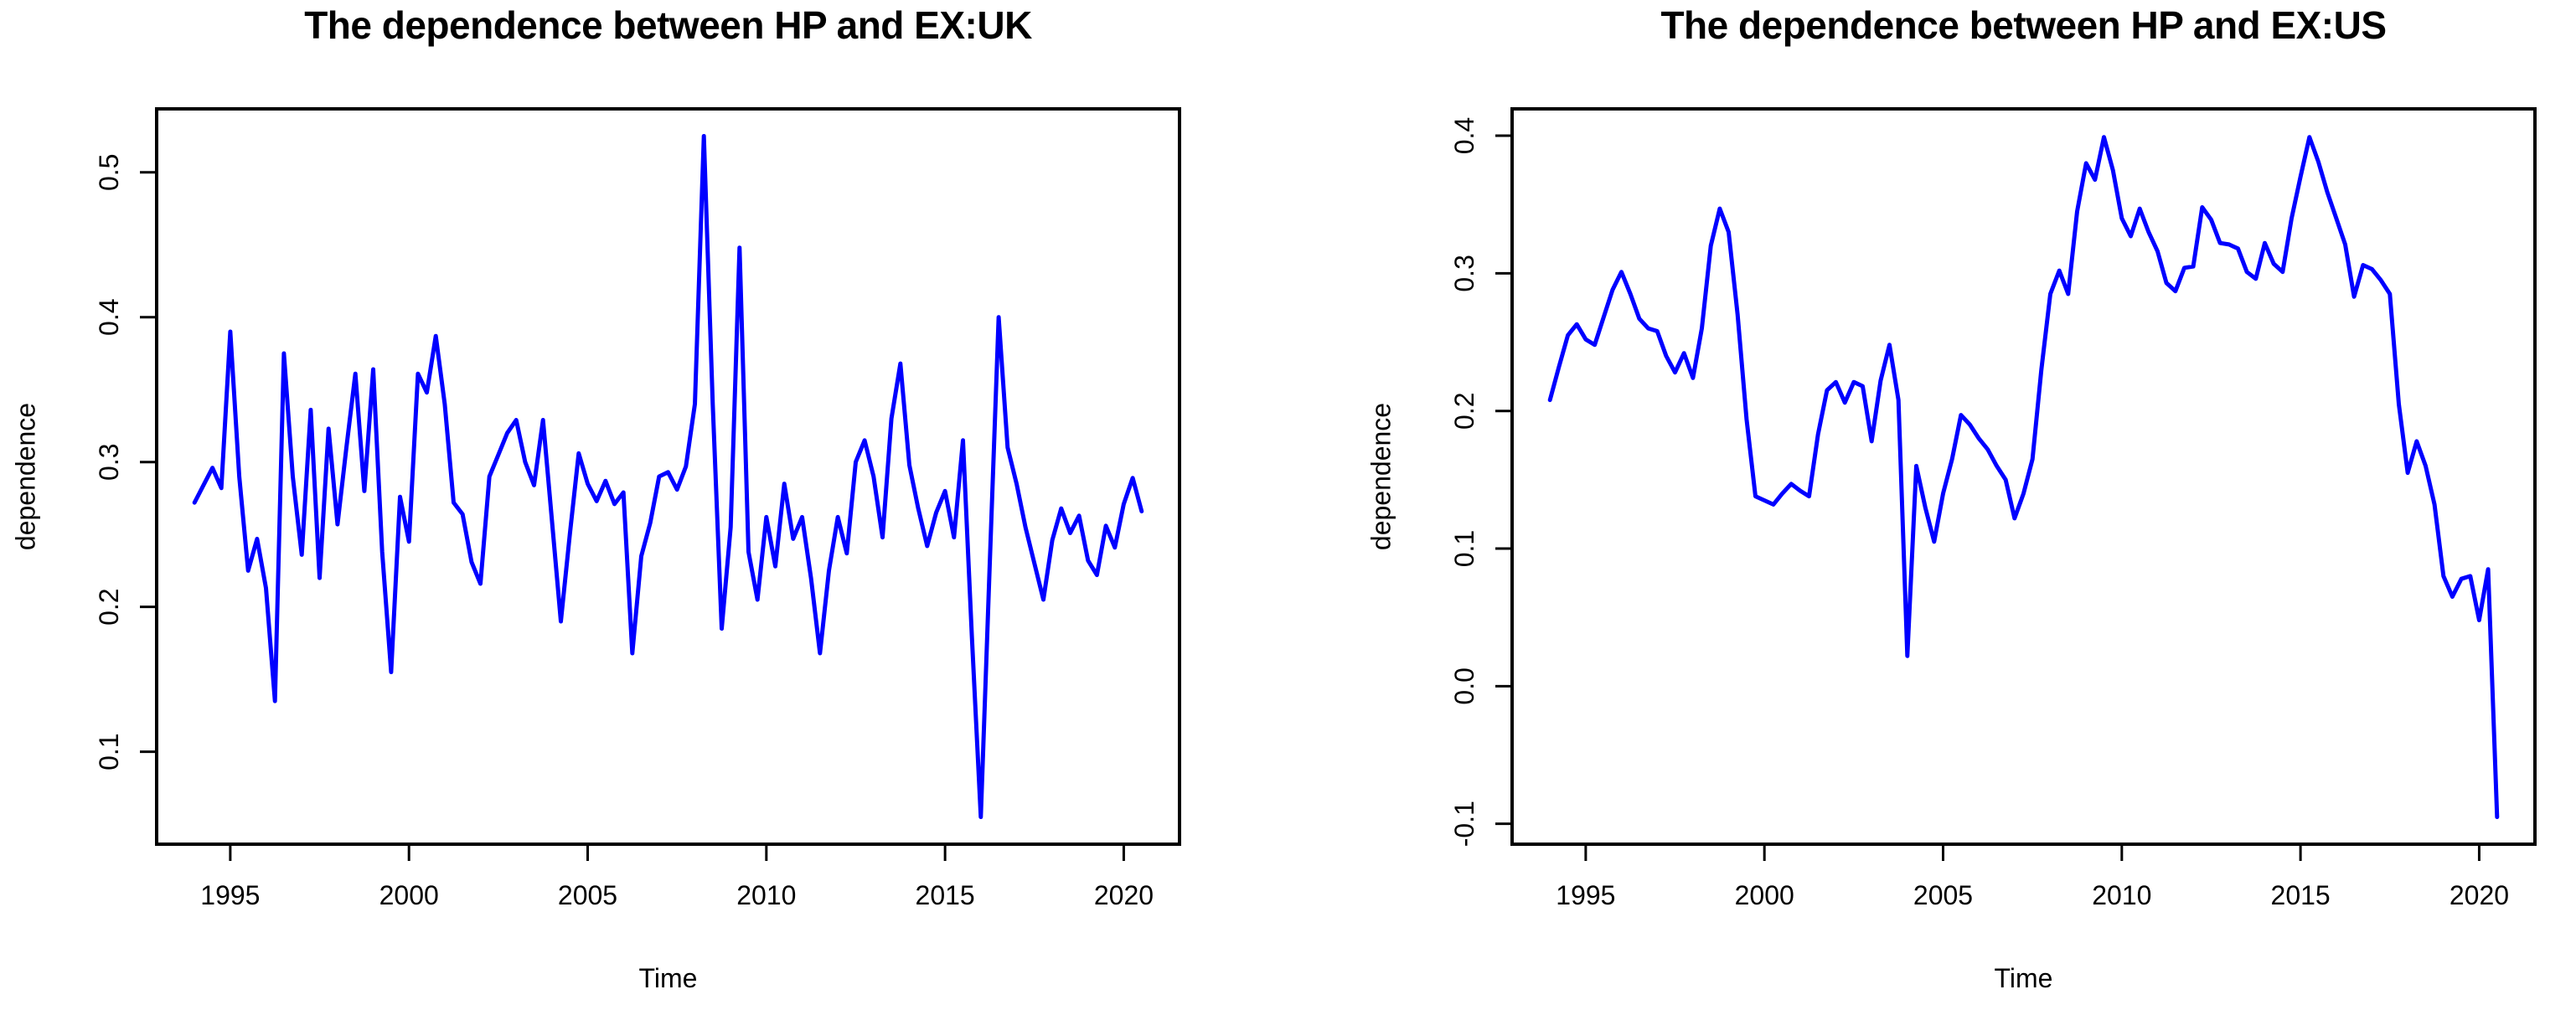  I want to click on us-x-axis-label: Time, so click(2023, 978).